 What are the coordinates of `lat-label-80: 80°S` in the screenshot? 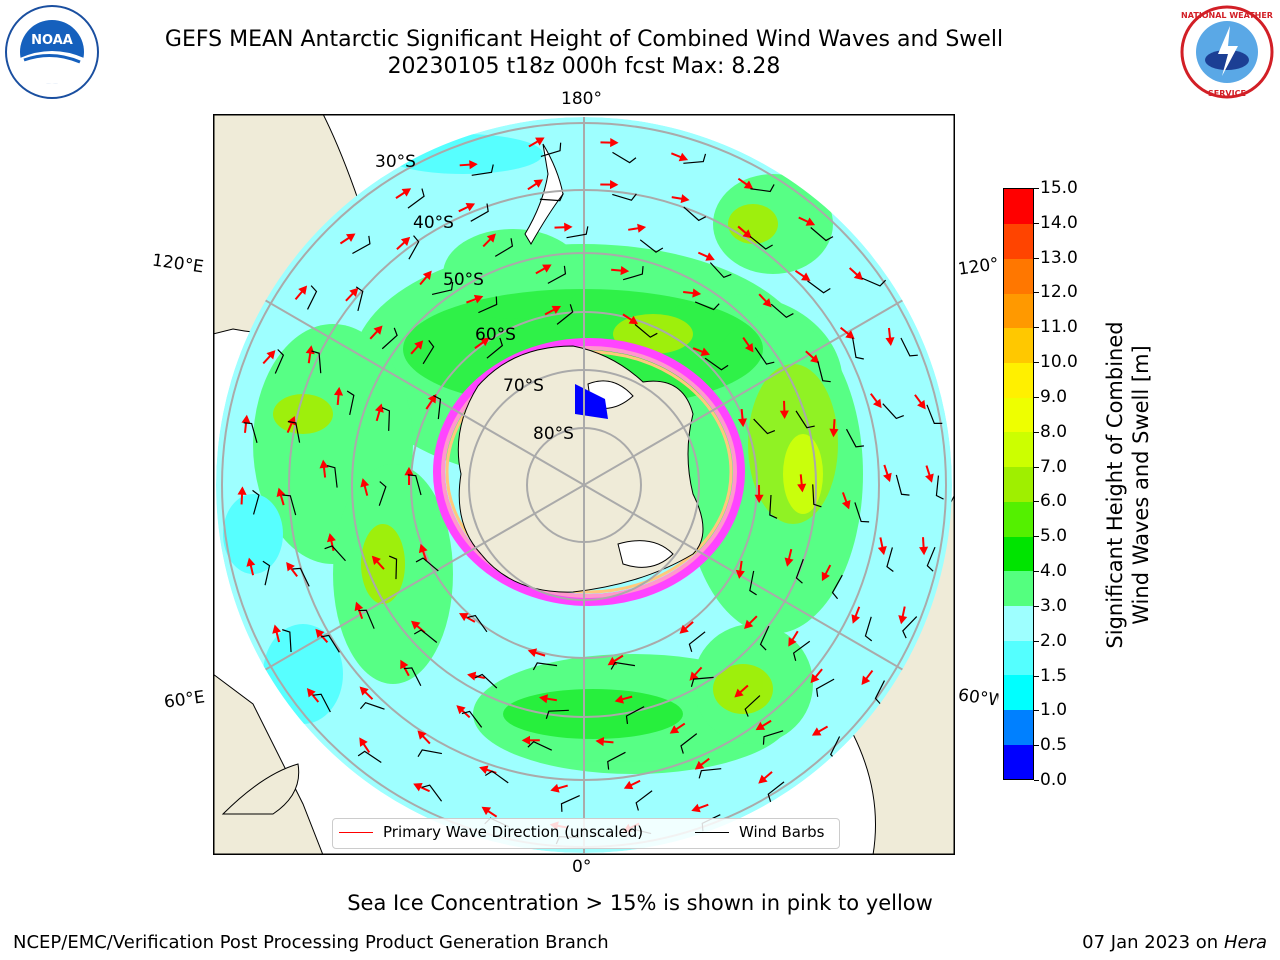 It's located at (553, 434).